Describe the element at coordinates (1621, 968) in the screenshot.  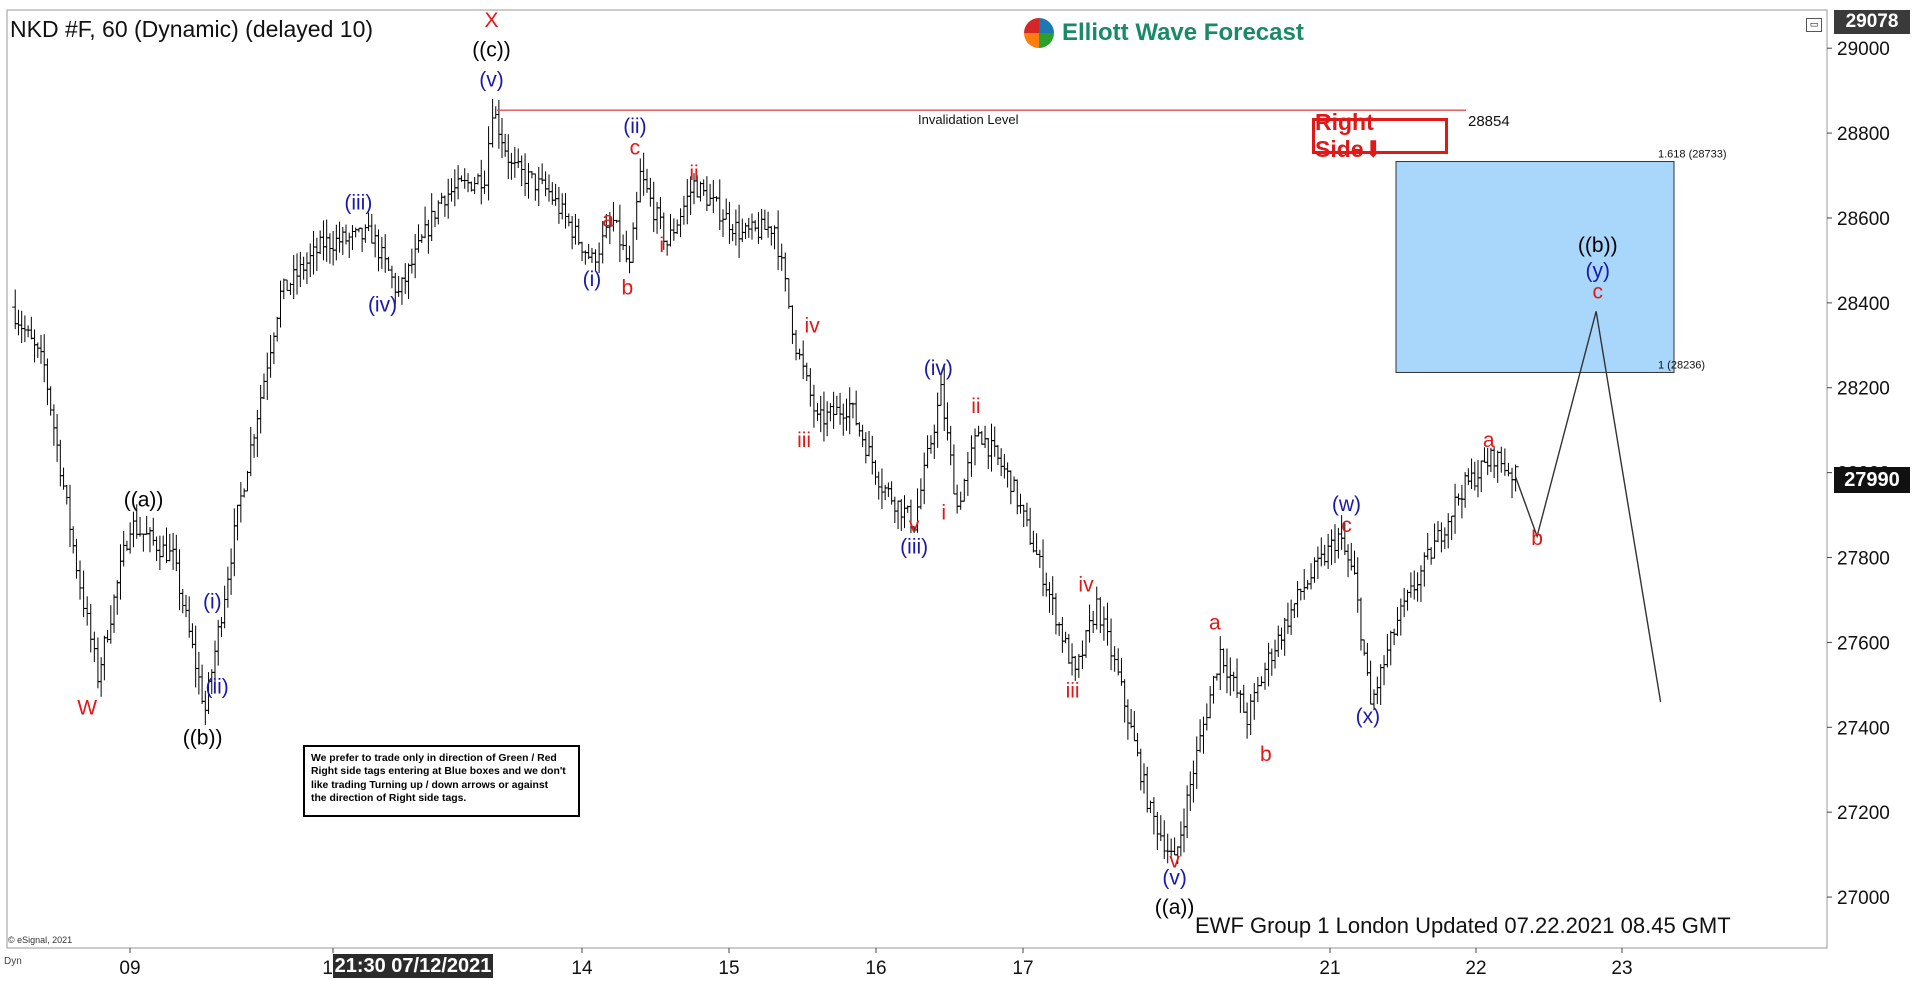
I see `x-tick-label: 23` at that location.